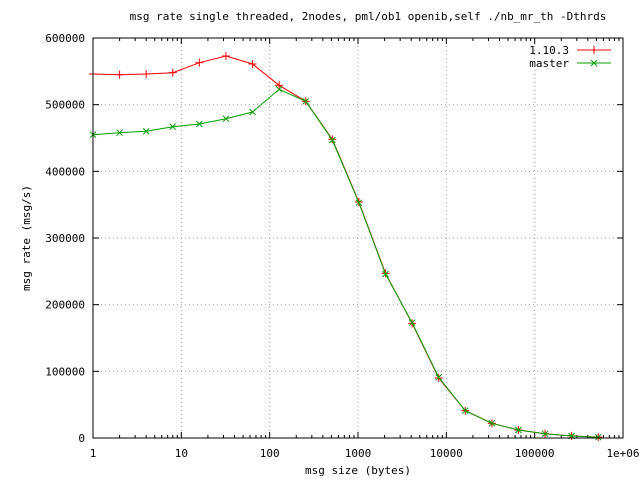 The image size is (640, 480). I want to click on legend-label: master, so click(549, 63).